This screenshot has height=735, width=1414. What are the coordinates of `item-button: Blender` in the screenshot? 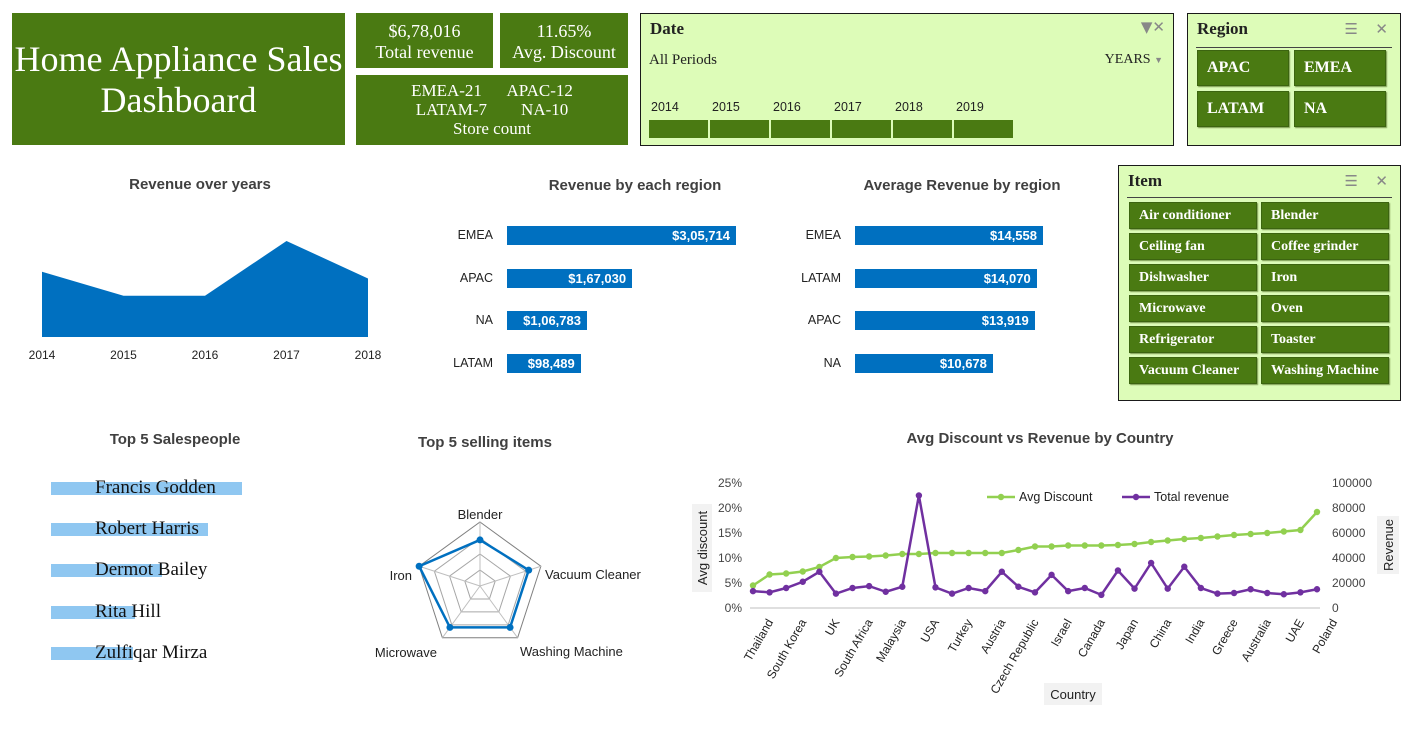 It's located at (1325, 215).